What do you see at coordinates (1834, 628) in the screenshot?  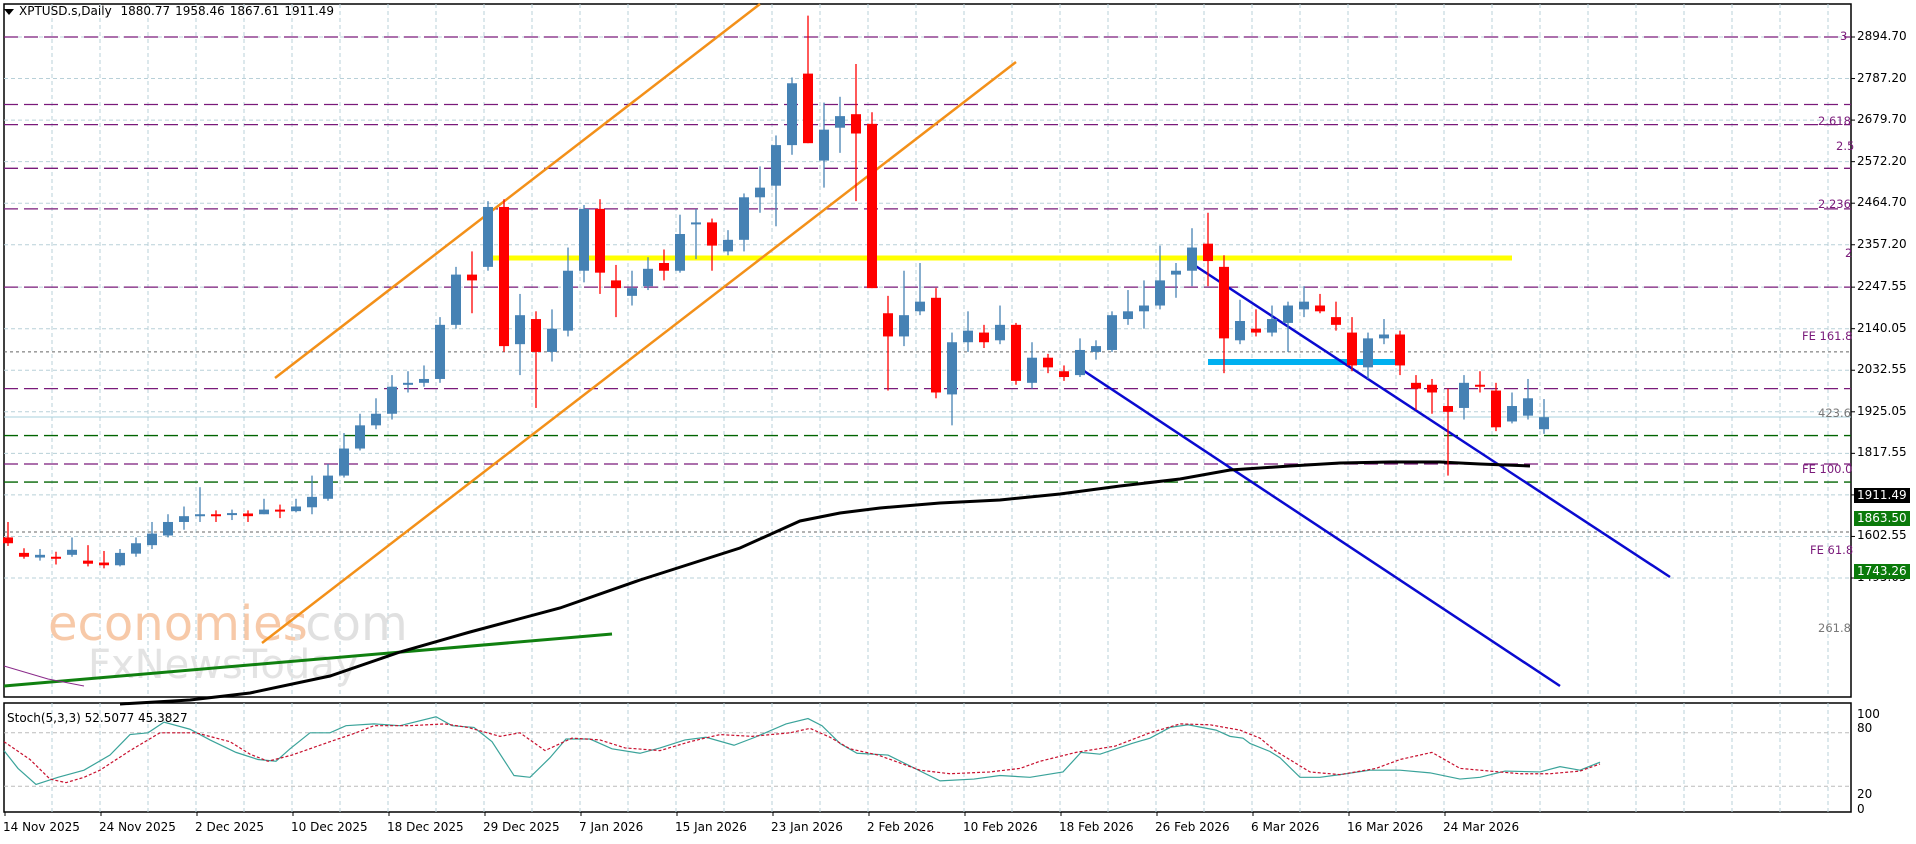 I see `fib-label-2618-ext: 261.8` at bounding box center [1834, 628].